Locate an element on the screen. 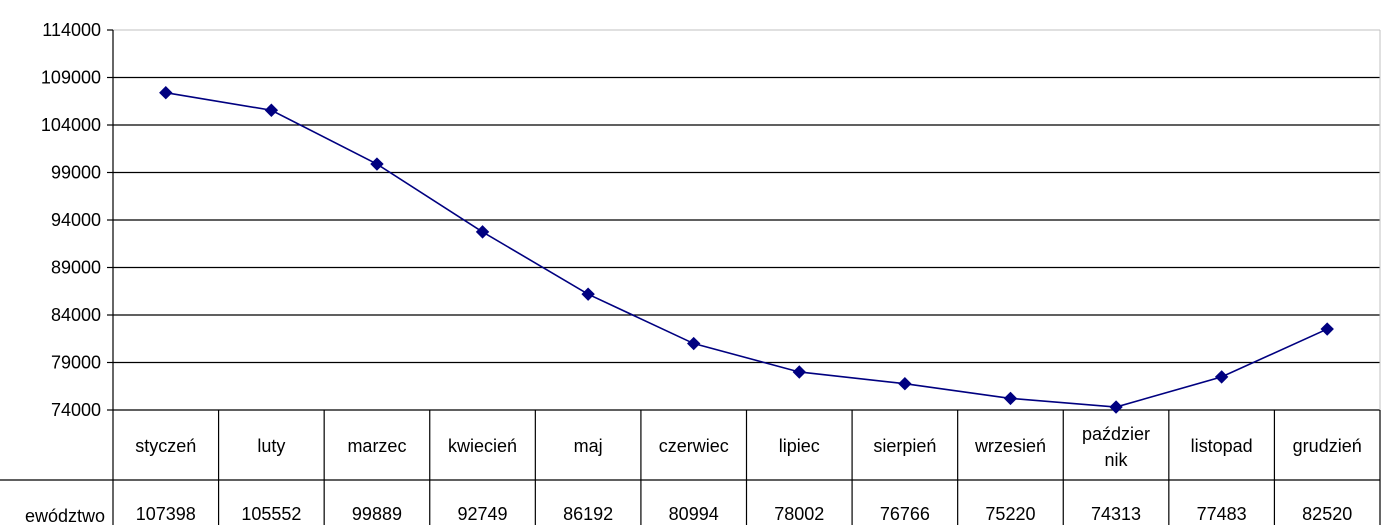 The image size is (1382, 525). y-tick-label: 74000 is located at coordinates (76, 410).